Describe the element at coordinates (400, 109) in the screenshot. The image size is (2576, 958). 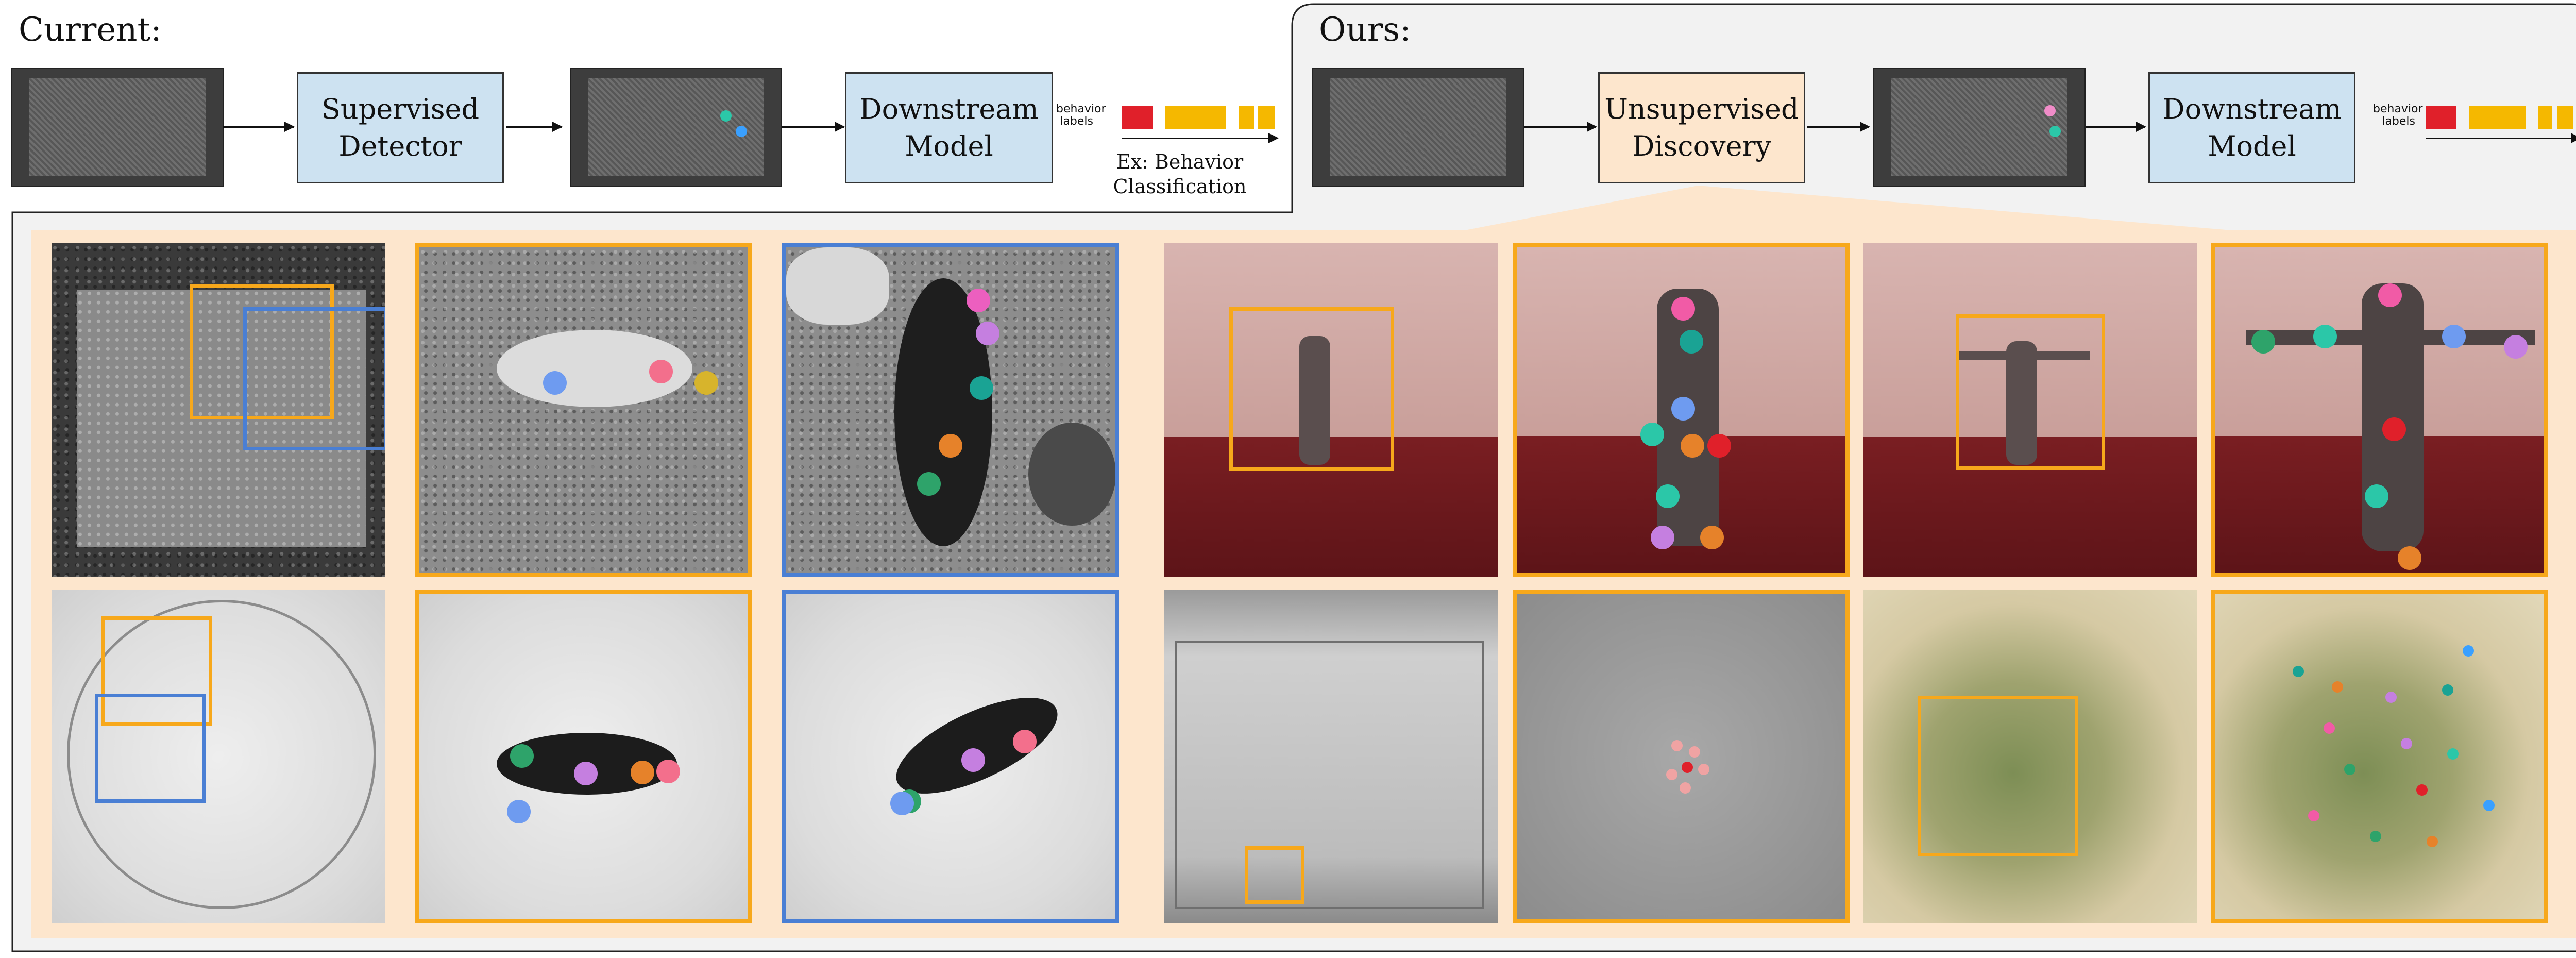
I see `box-label: Supervised` at that location.